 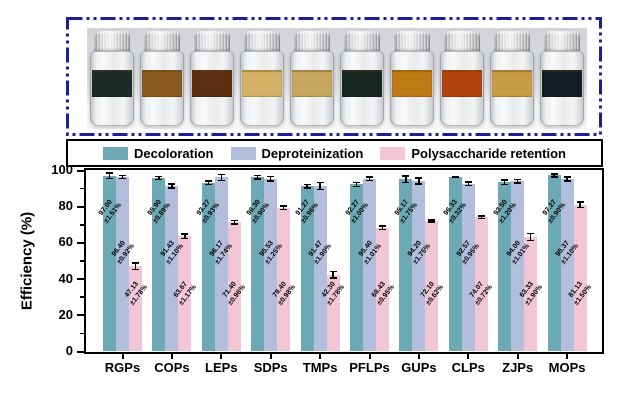 I want to click on y-tick-label: 60, so click(x=65, y=242).